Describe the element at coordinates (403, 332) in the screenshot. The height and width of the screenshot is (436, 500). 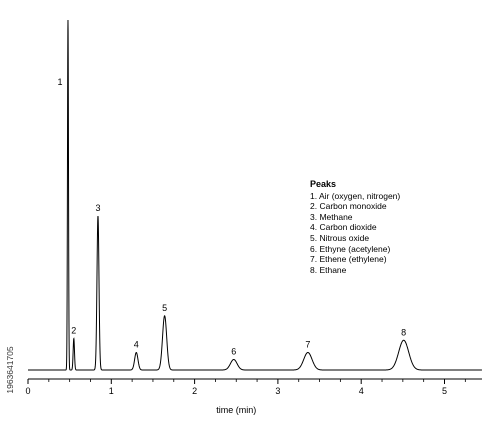
I see `peak-label-8: 8` at that location.